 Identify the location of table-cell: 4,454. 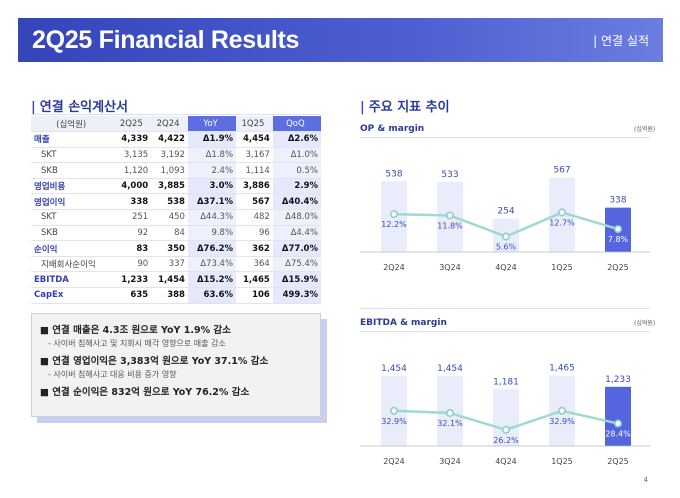
(254, 139).